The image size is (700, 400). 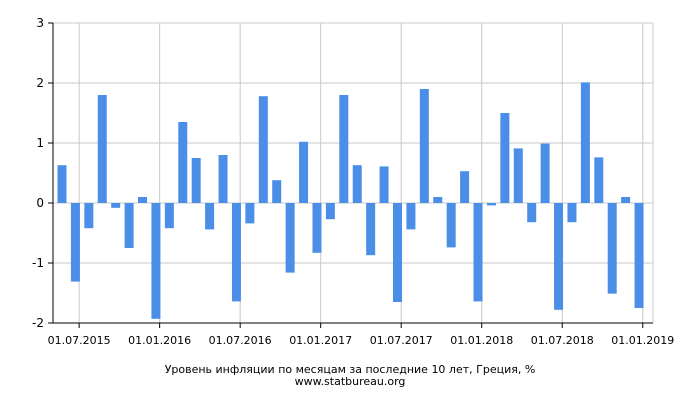 What do you see at coordinates (40, 23) in the screenshot?
I see `y-tick-label: 3` at bounding box center [40, 23].